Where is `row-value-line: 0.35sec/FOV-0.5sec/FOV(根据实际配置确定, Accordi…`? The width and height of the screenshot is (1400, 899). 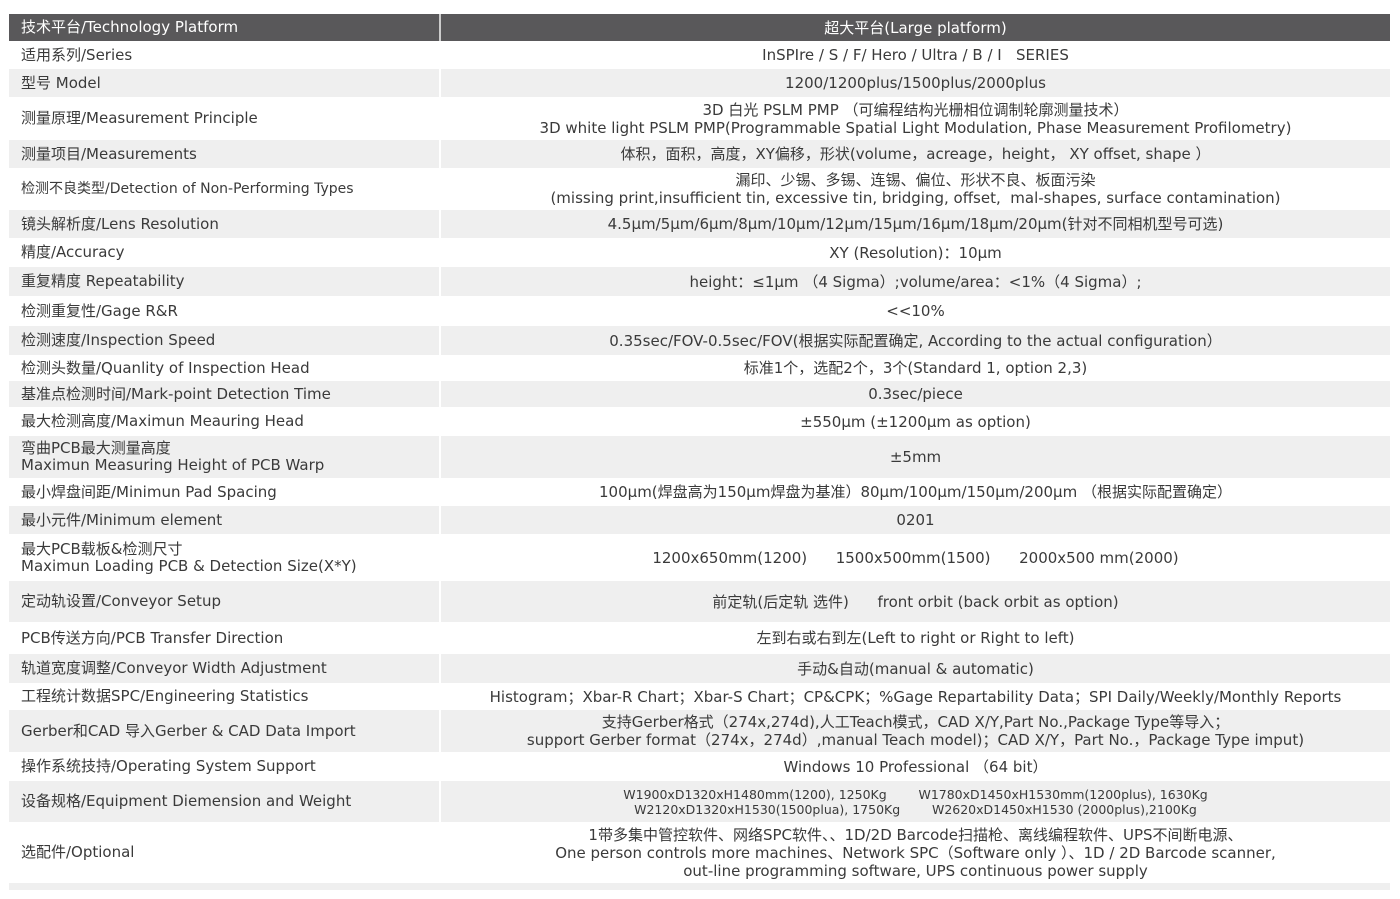 row-value-line: 0.35sec/FOV-0.5sec/FOV(根据实际配置确定, Accordi… is located at coordinates (915, 340).